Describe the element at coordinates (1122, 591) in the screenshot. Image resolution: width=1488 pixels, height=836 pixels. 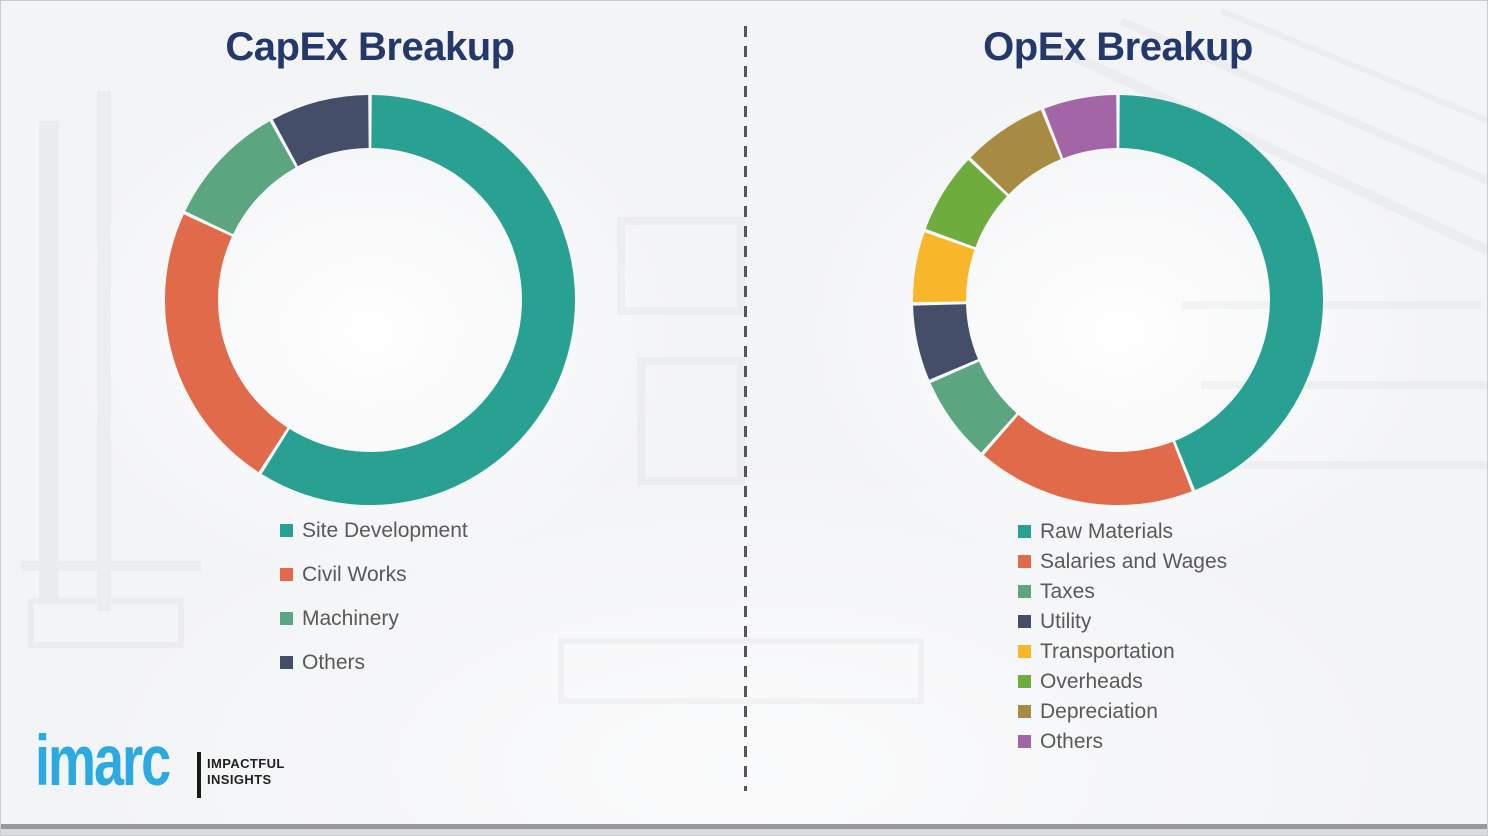
I see `legend-item-taxes: Taxes` at that location.